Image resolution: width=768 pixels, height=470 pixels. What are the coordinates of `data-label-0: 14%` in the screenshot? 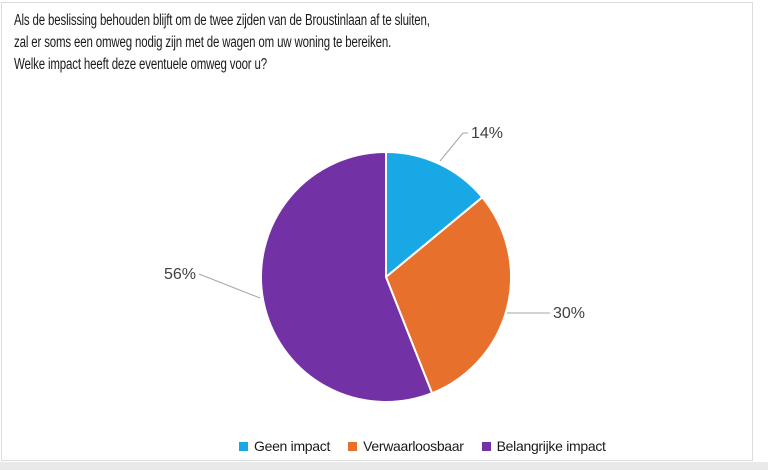 It's located at (487, 133).